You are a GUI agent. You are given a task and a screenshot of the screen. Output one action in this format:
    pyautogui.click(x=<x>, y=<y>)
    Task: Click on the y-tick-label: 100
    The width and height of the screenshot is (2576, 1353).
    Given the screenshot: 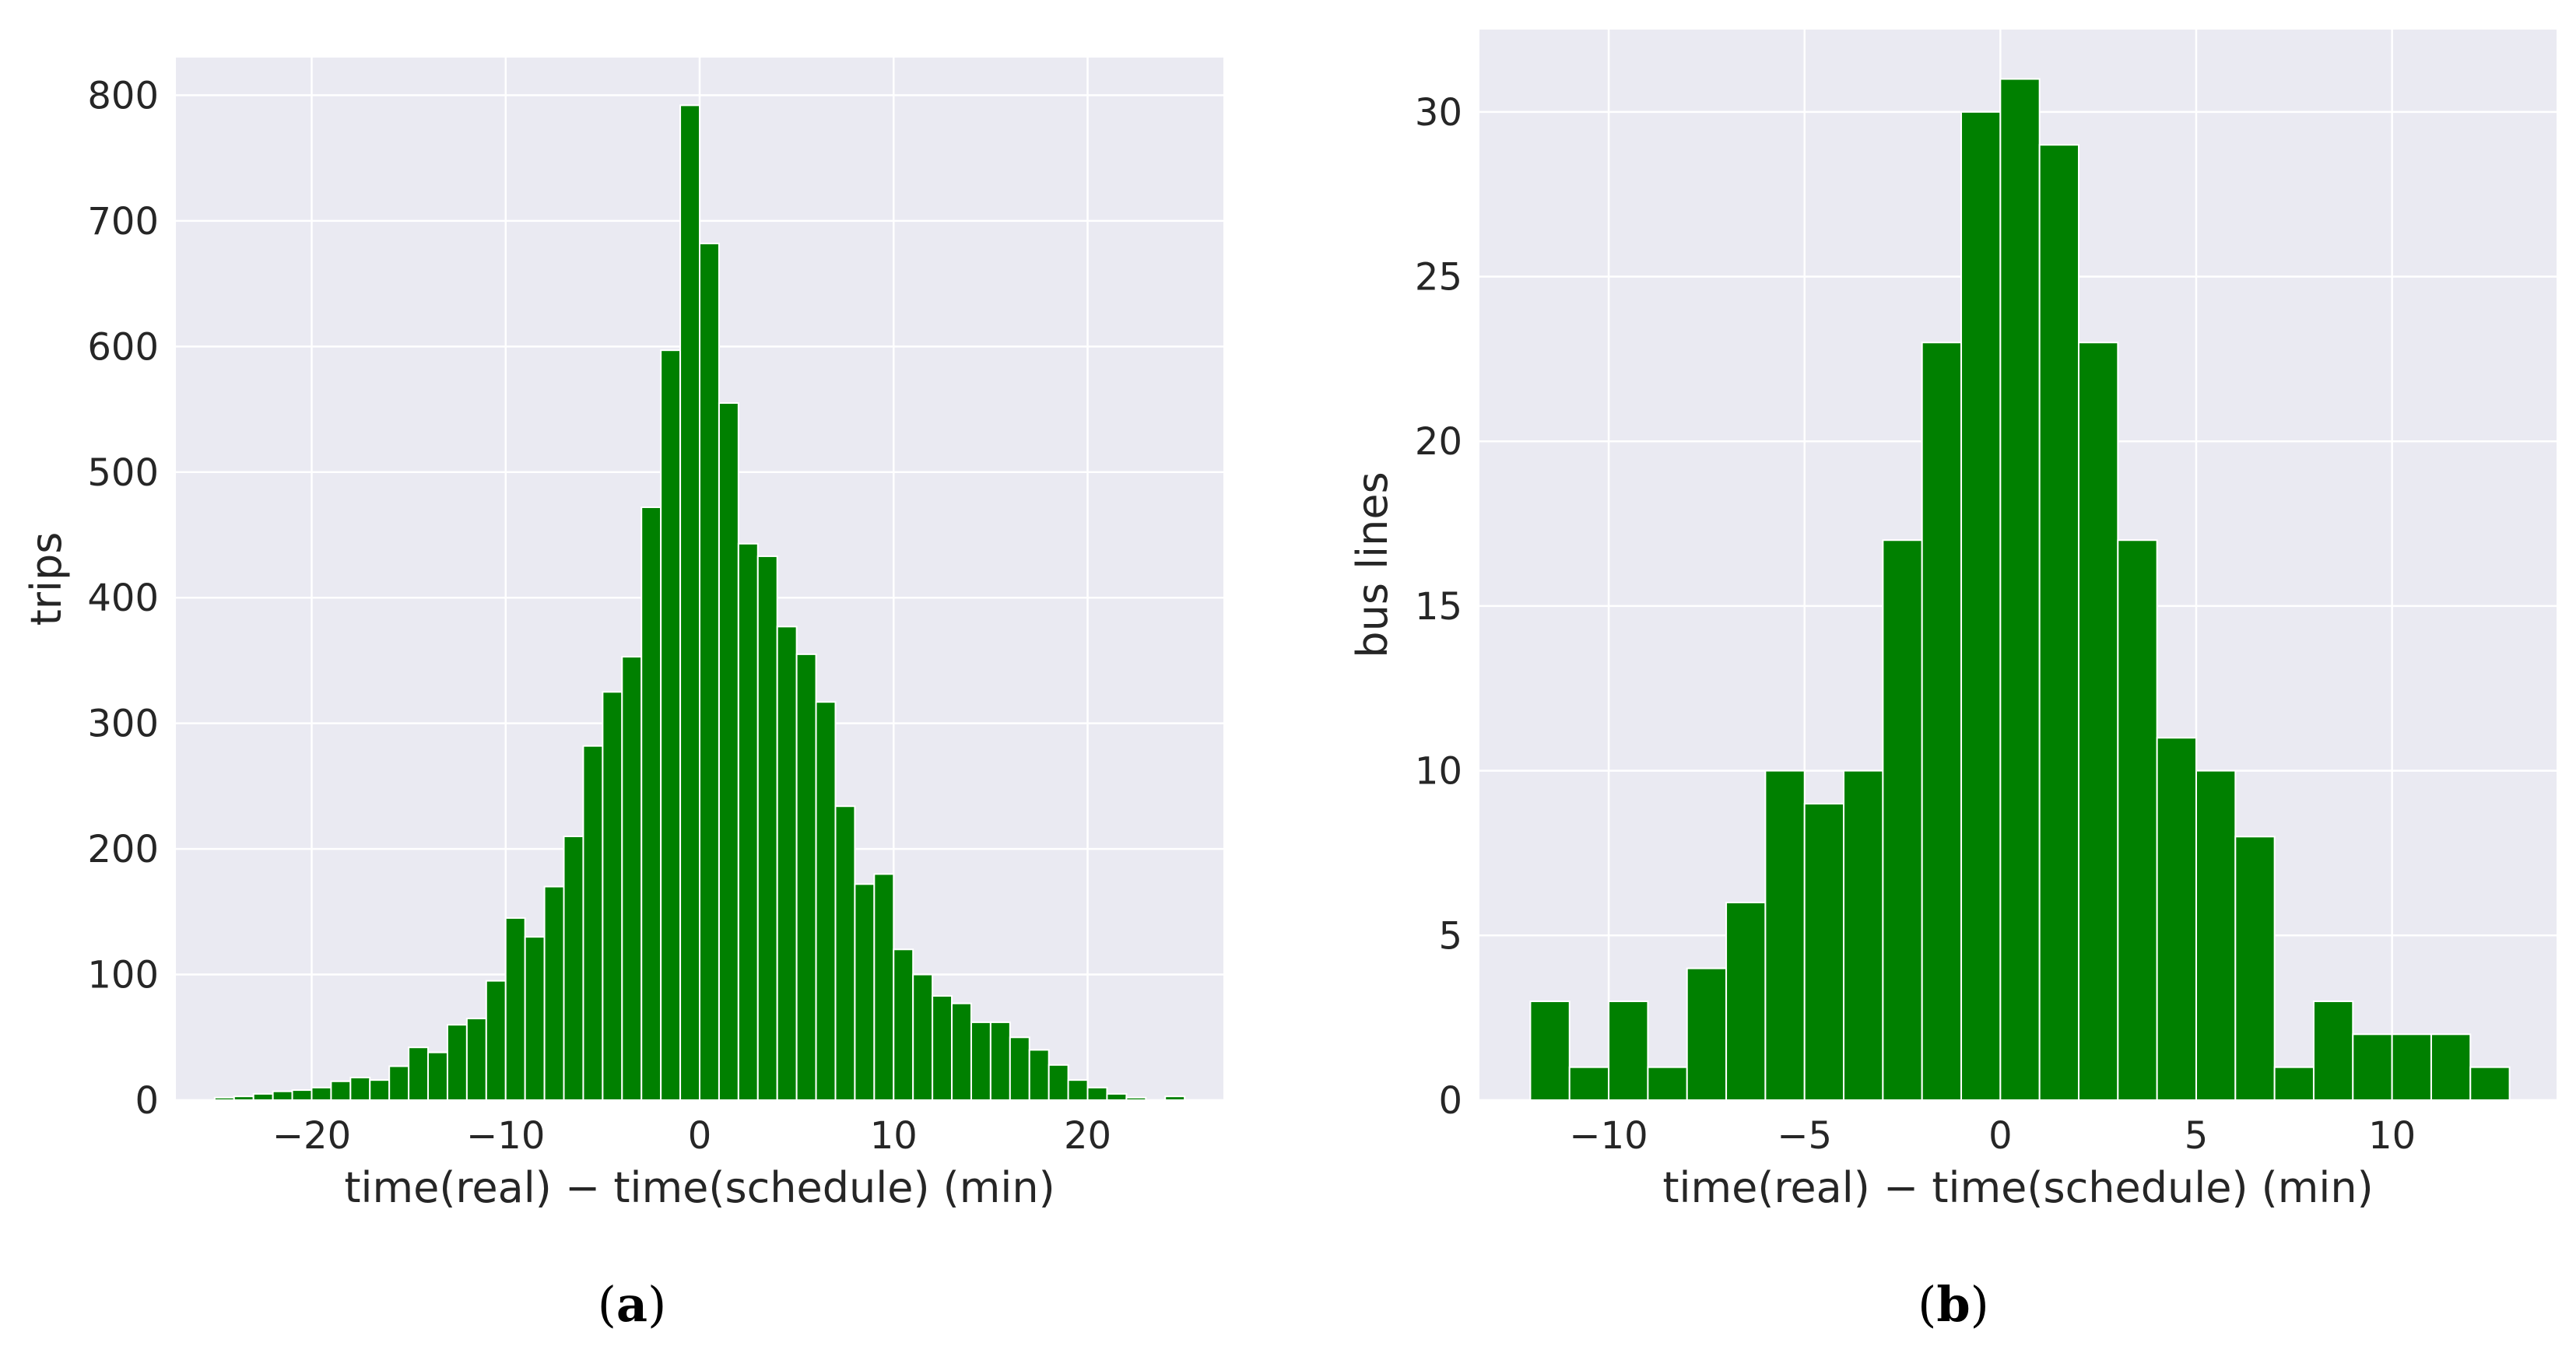 What is the action you would take?
    pyautogui.click(x=123, y=976)
    